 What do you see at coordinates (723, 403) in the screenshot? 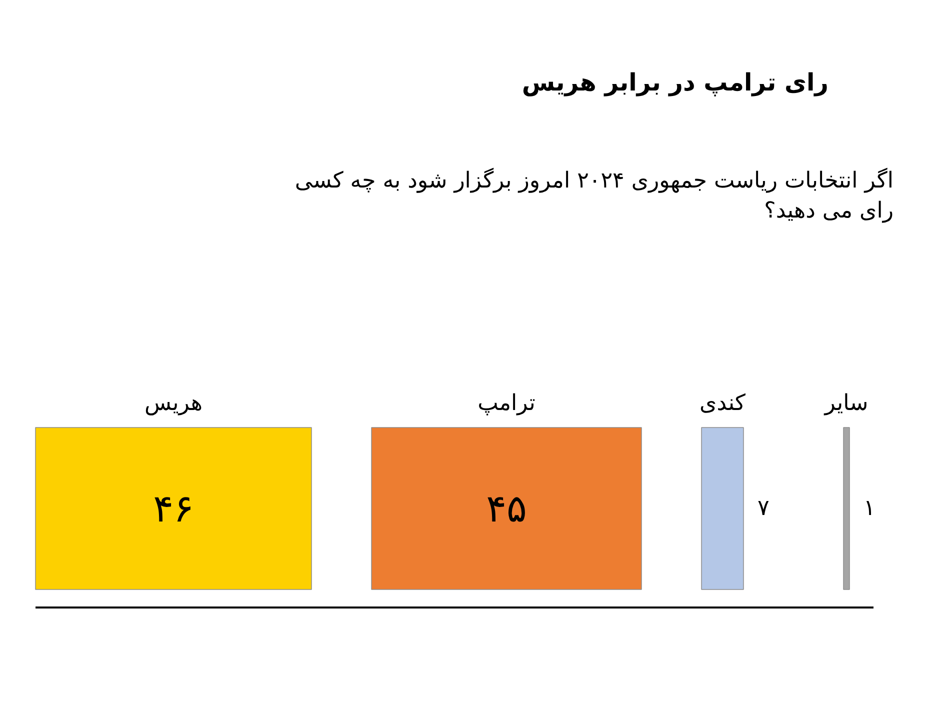
I see `category-label: کندی` at bounding box center [723, 403].